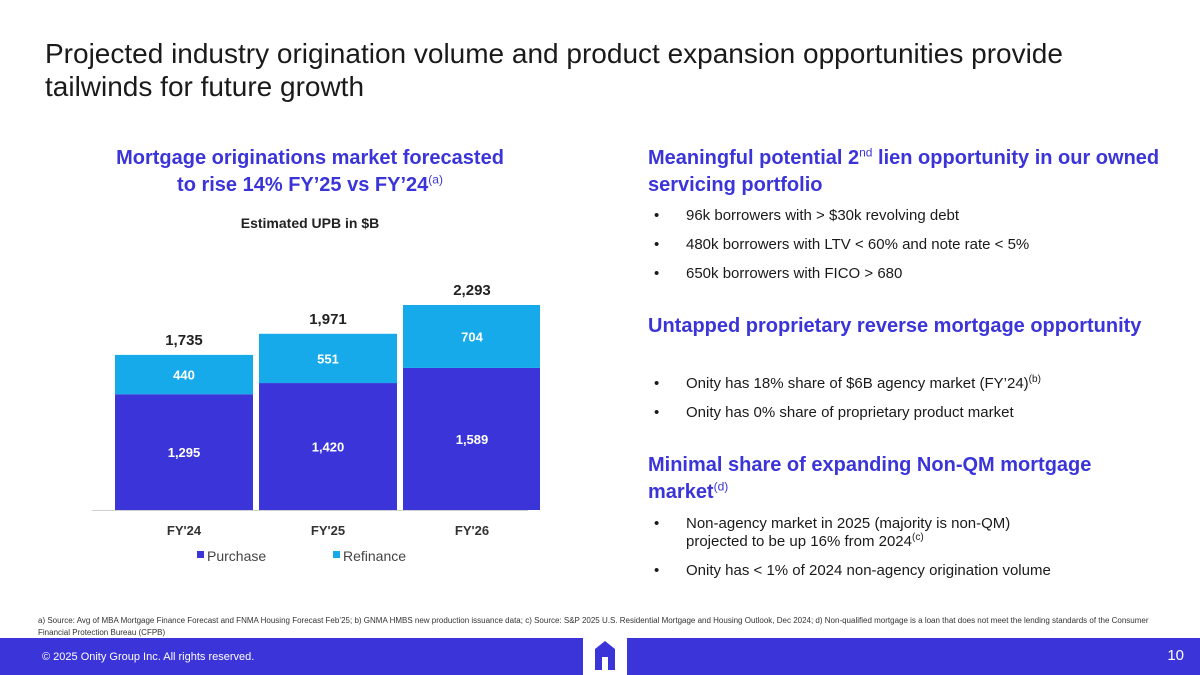  What do you see at coordinates (303, 185) in the screenshot?
I see `chart-heading-line2: to rise 14% FY’25 vs FY’24` at bounding box center [303, 185].